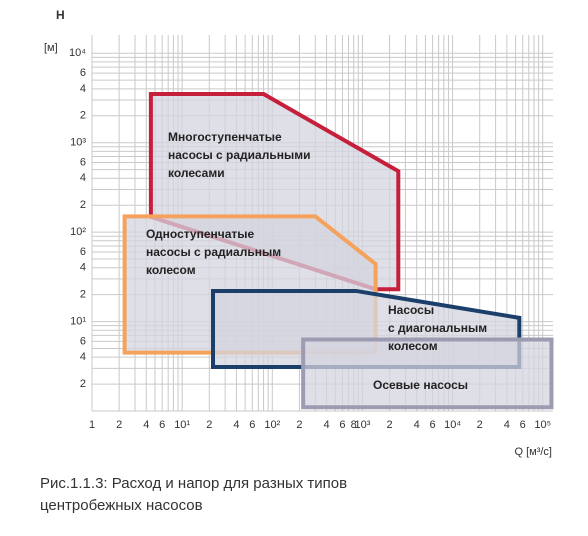  What do you see at coordinates (362, 425) in the screenshot?
I see `x-tick-label: 10³` at bounding box center [362, 425].